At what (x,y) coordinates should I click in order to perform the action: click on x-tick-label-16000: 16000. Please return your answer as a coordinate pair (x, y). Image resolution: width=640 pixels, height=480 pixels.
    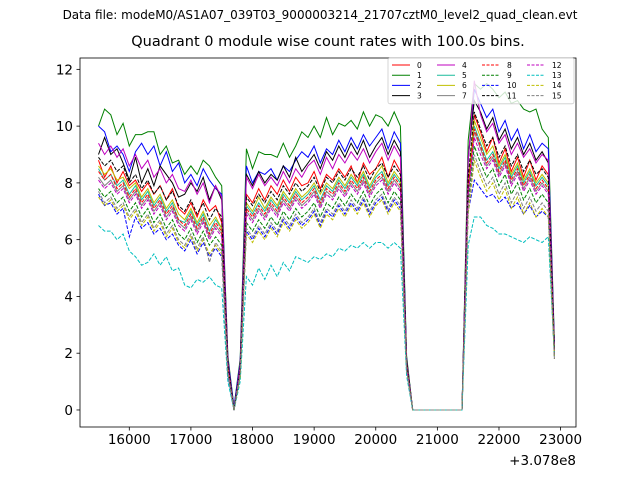
    Looking at the image, I should click on (129, 440).